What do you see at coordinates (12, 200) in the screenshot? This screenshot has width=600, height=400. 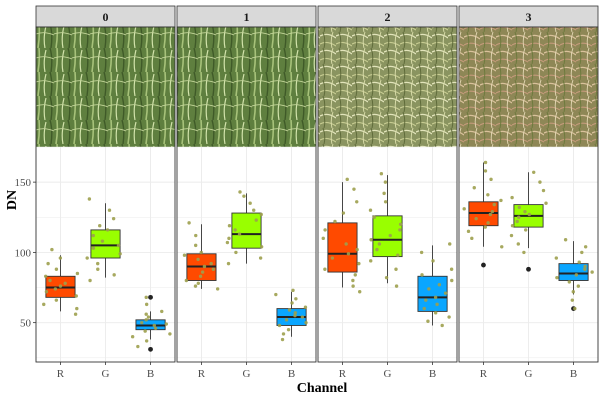 I see `y-axis-title: DN` at bounding box center [12, 200].